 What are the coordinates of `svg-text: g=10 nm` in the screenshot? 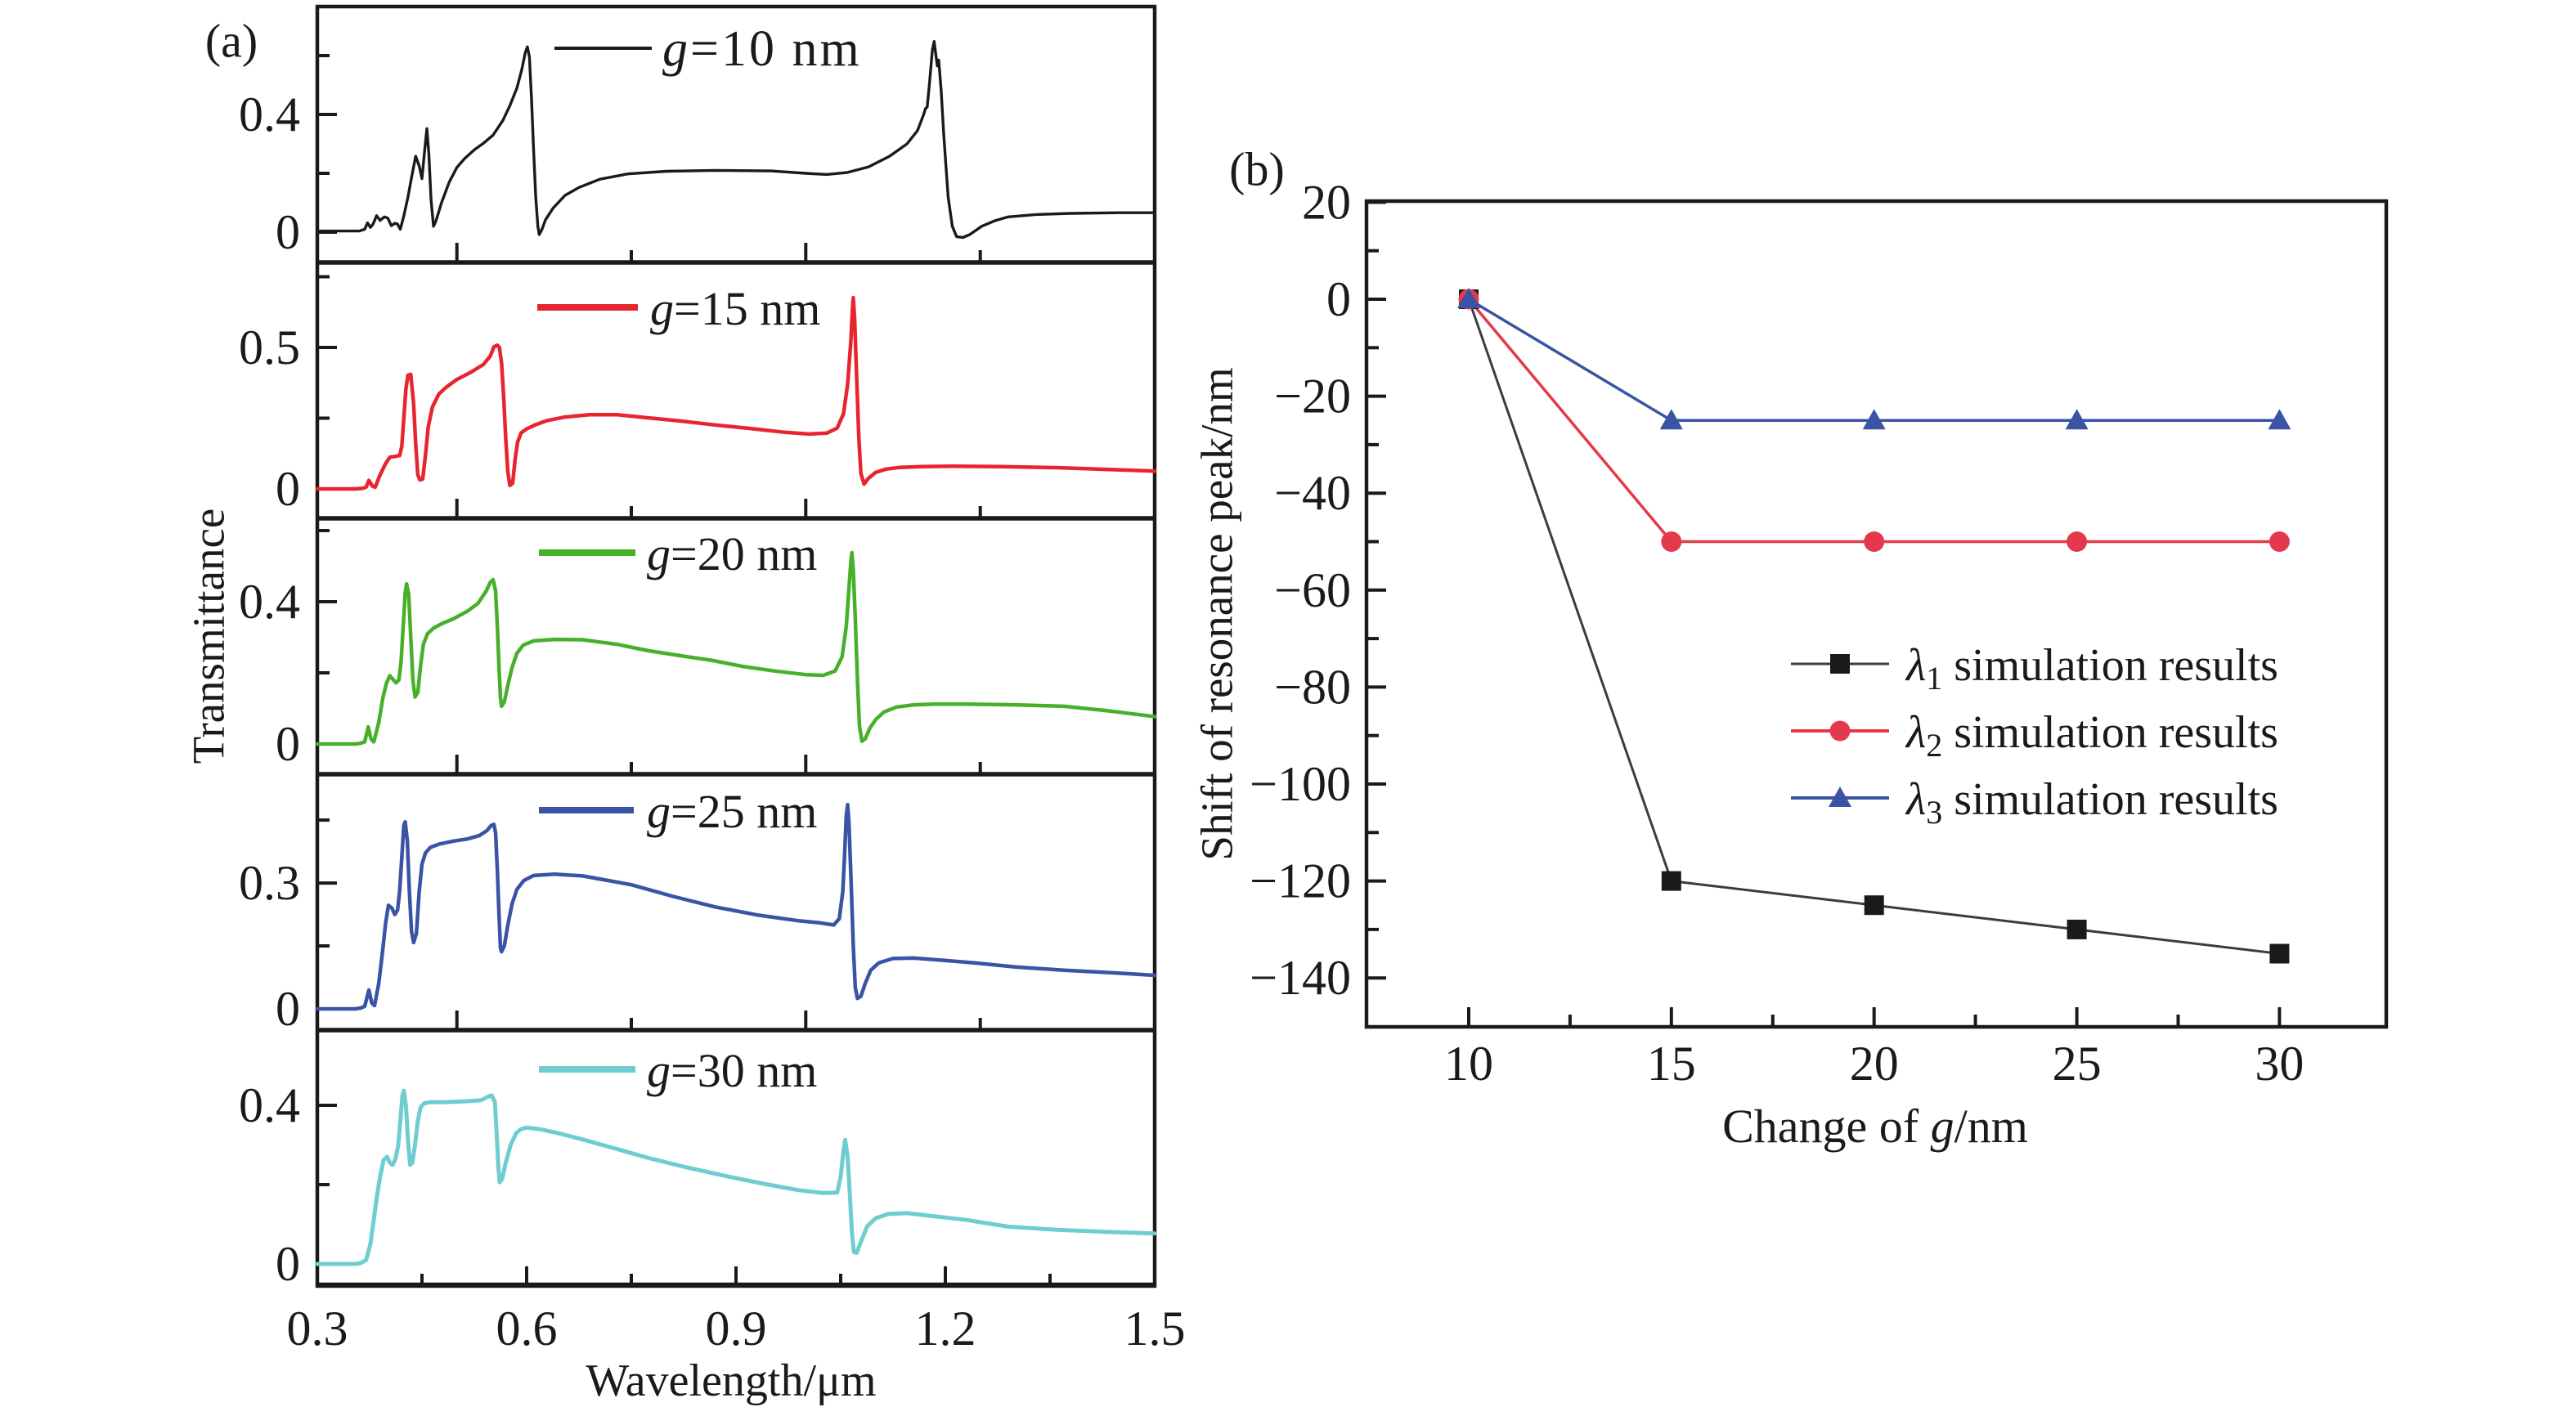 It's located at (762, 49).